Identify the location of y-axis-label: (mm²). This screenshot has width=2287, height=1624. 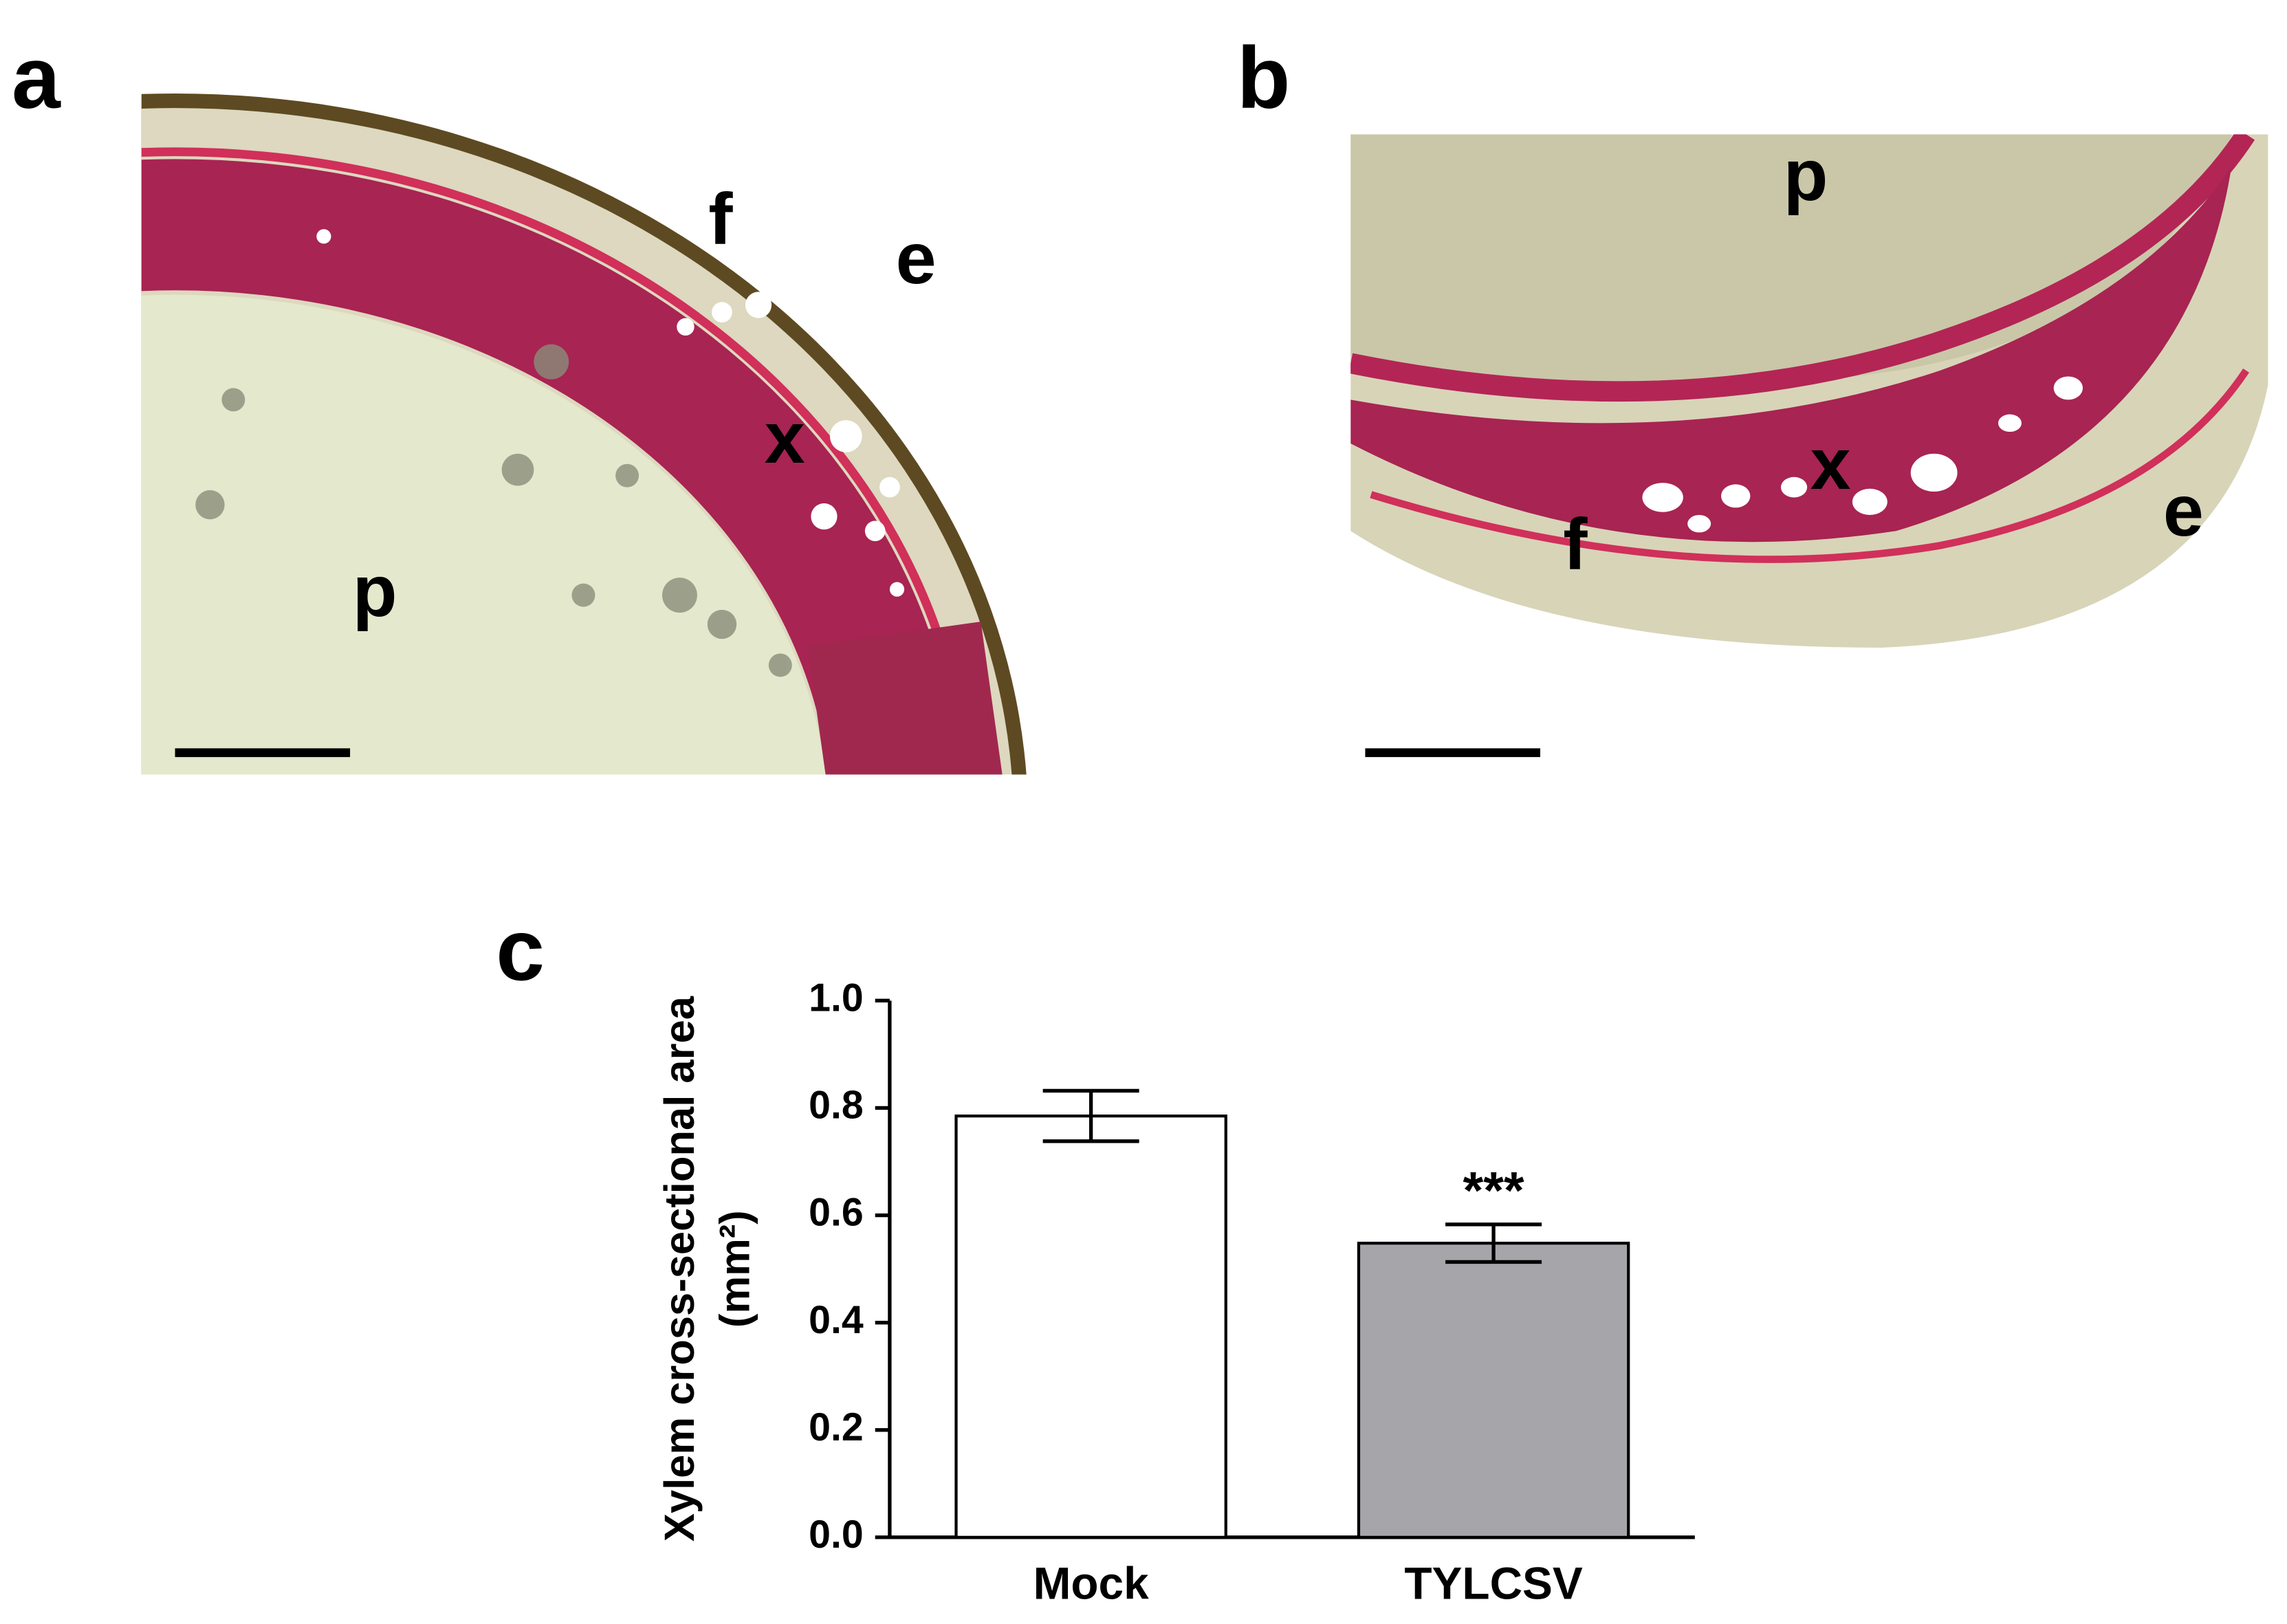
(735, 1269).